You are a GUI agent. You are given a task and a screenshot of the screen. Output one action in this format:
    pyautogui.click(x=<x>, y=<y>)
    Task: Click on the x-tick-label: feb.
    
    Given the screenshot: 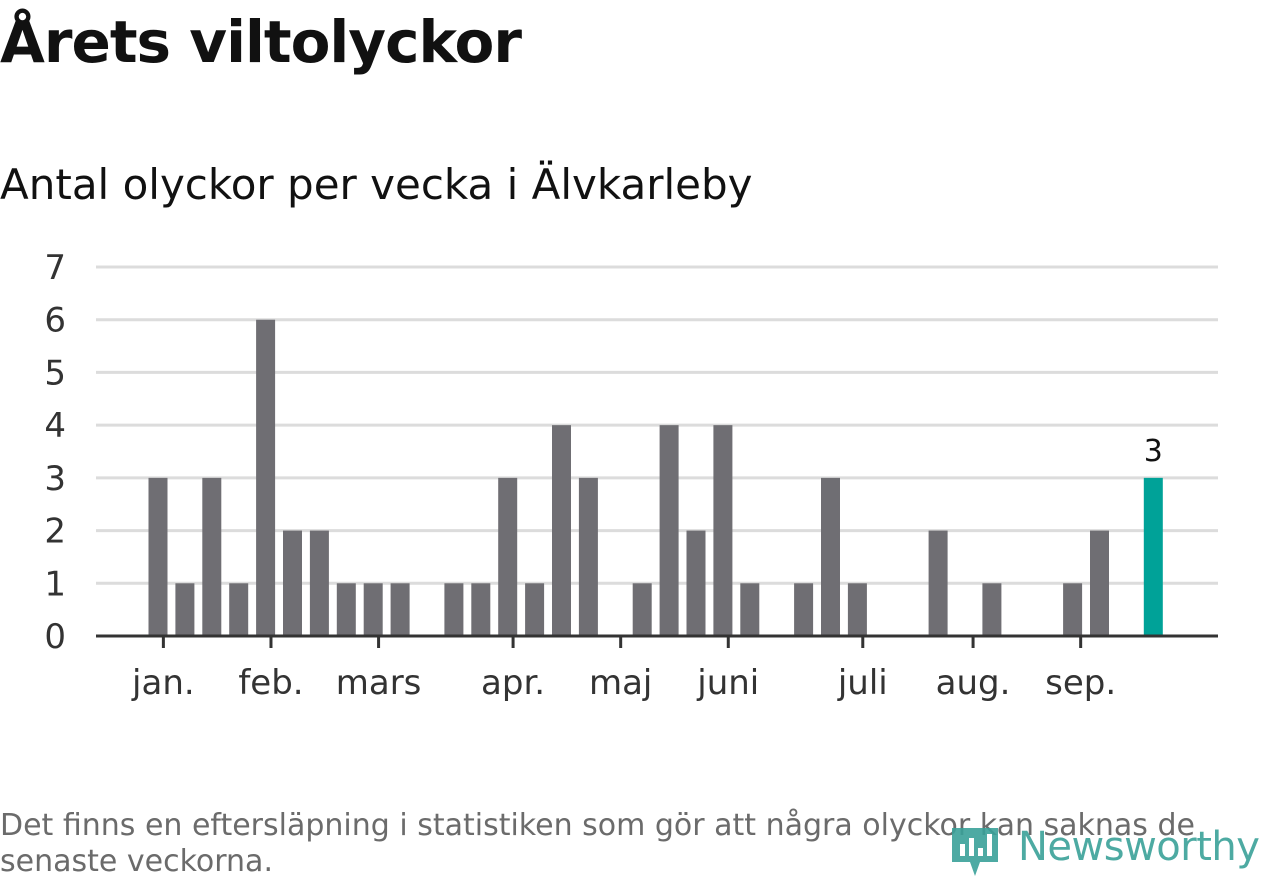 What is the action you would take?
    pyautogui.click(x=270, y=683)
    